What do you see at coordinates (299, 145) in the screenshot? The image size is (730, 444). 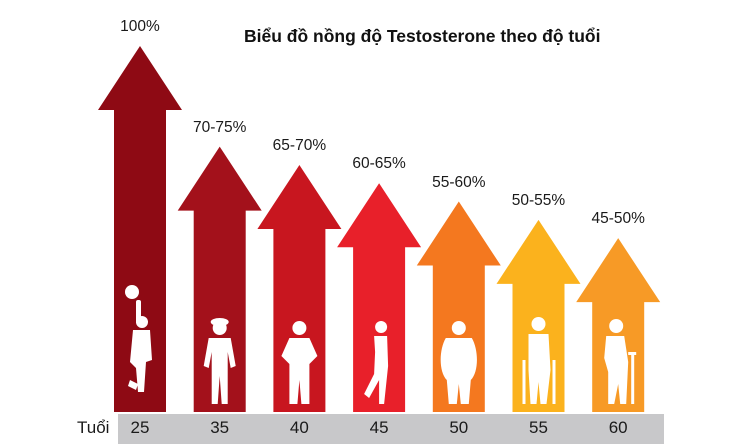 I see `data-label: 65-70%` at bounding box center [299, 145].